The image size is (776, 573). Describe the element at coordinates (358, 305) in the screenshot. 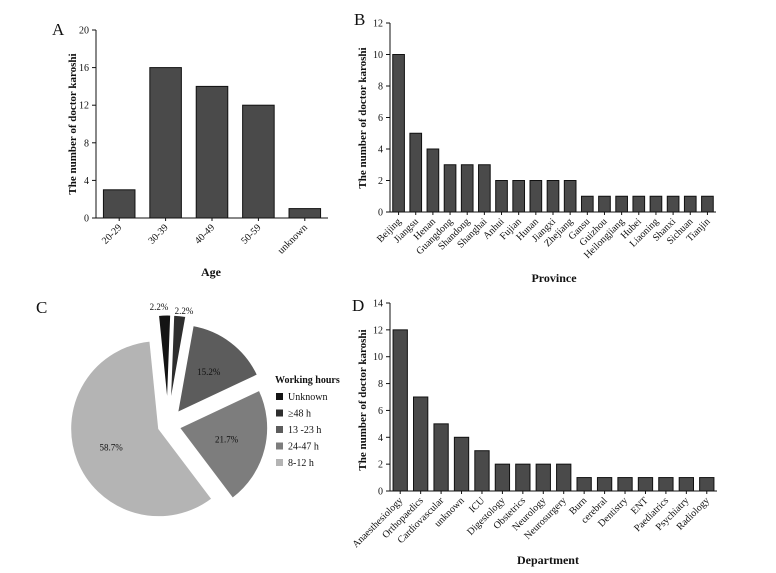

I see `panel-d-letter: D` at that location.